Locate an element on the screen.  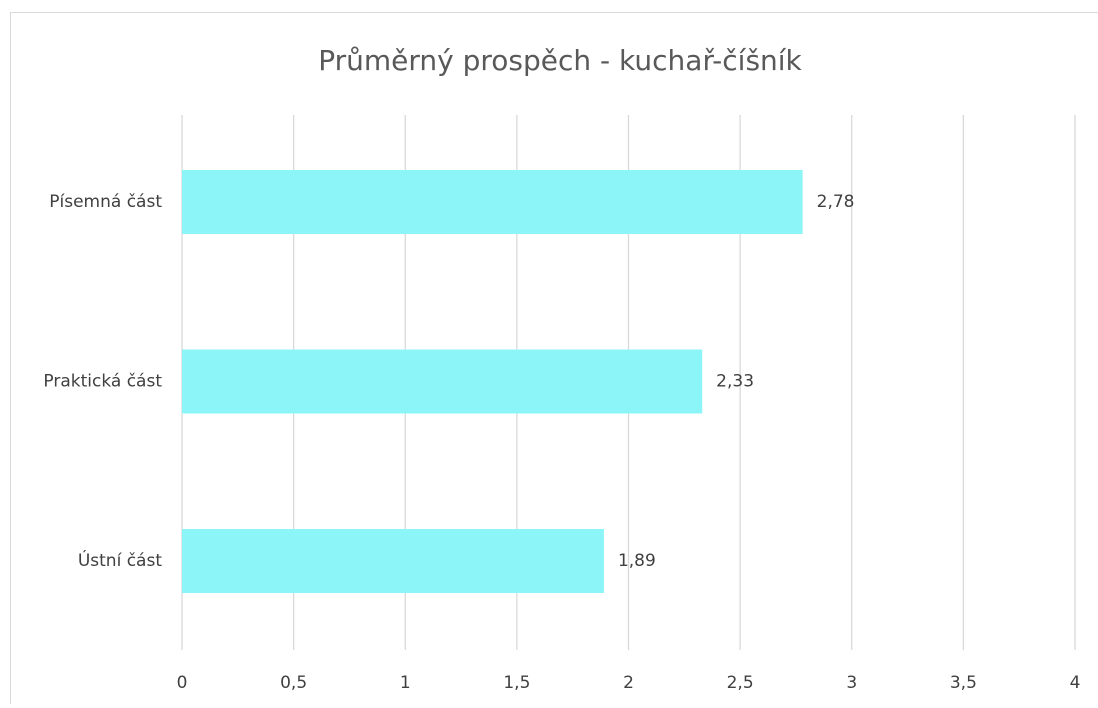
data-label: 2,78 is located at coordinates (836, 202).